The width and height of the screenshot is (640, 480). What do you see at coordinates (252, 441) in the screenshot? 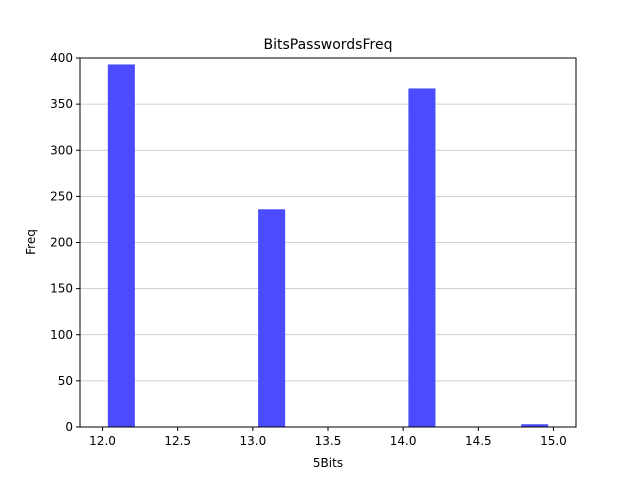
I see `x-tick-label: 13.0` at bounding box center [252, 441].